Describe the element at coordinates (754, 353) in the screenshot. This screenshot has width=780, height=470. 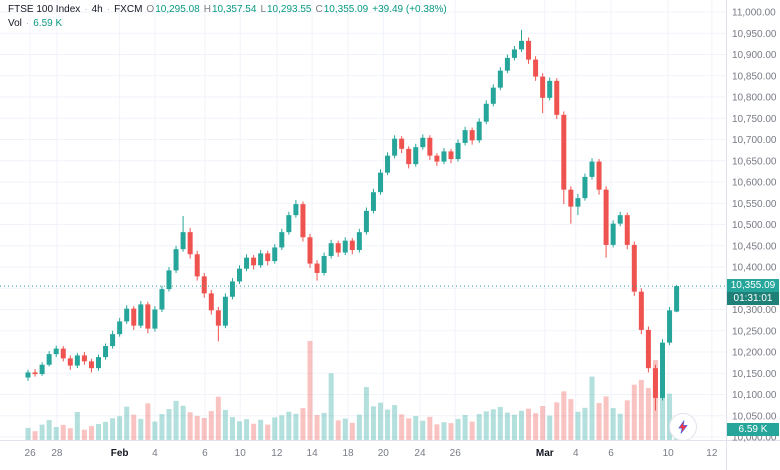
I see `price-axis-label: 10,200.00` at that location.